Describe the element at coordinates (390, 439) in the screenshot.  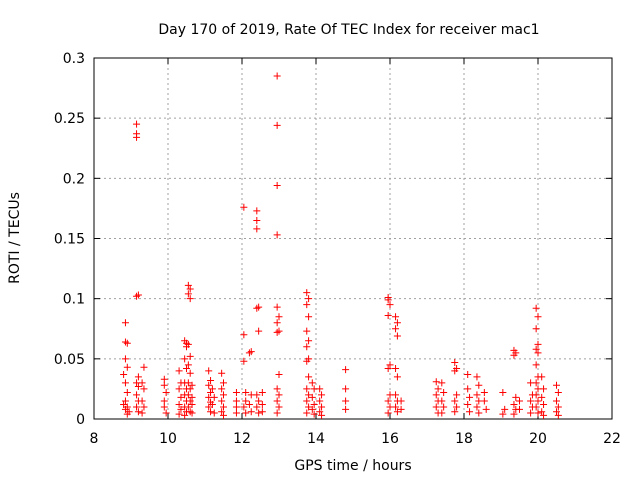
I see `x-tick-label: 16` at that location.